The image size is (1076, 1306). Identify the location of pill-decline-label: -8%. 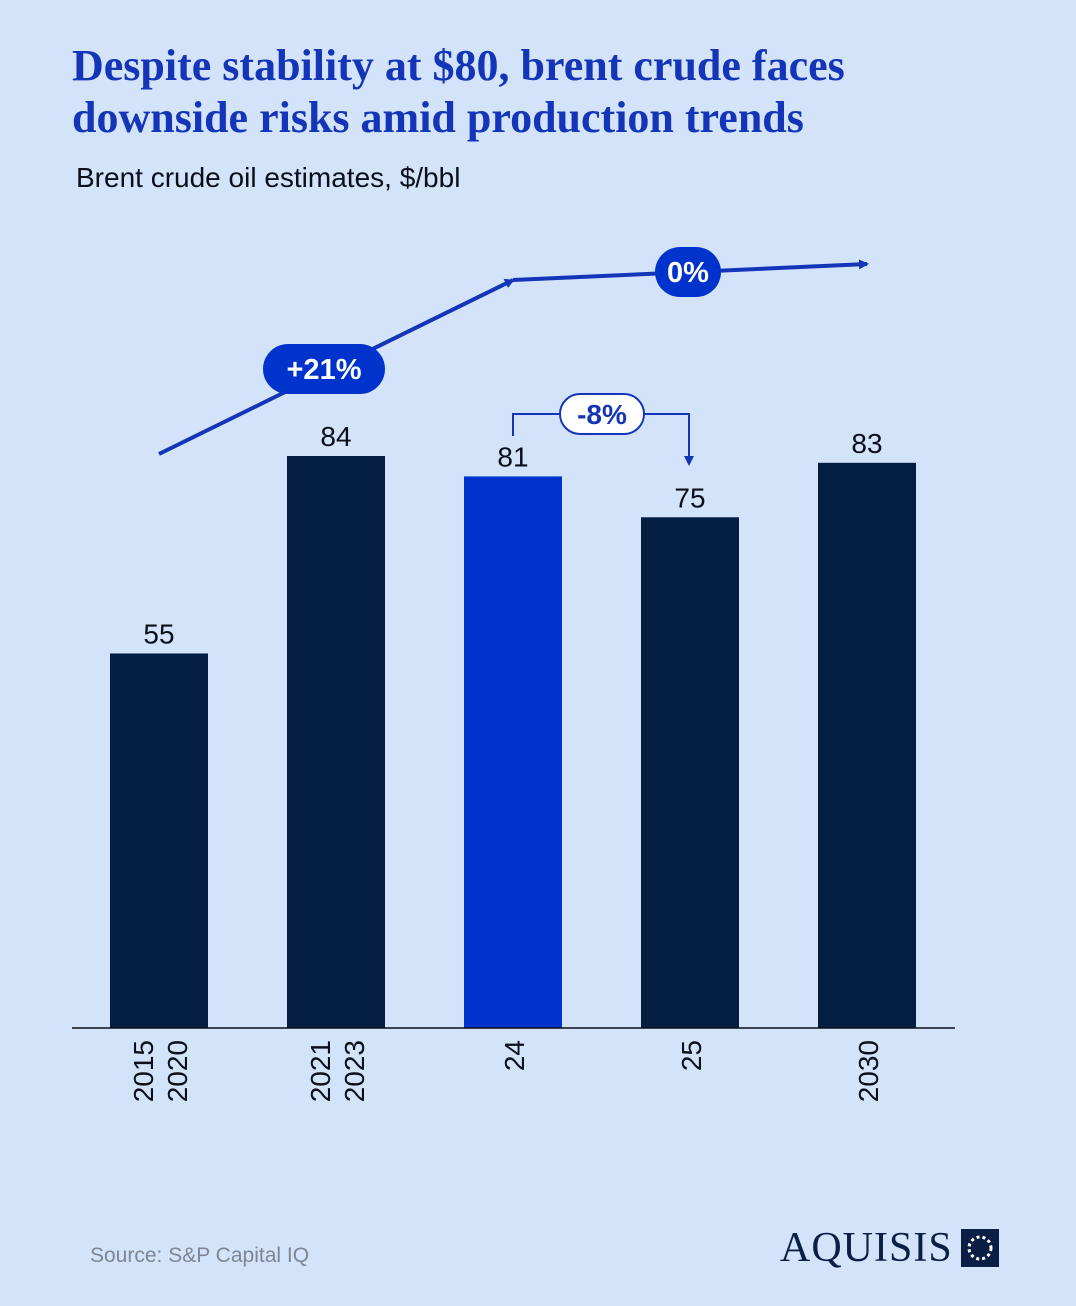
(602, 414).